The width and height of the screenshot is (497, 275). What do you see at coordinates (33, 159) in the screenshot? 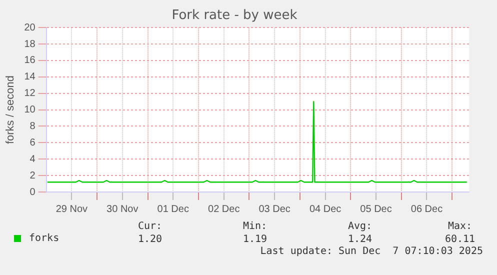
I see `y-tick-label: 4` at bounding box center [33, 159].